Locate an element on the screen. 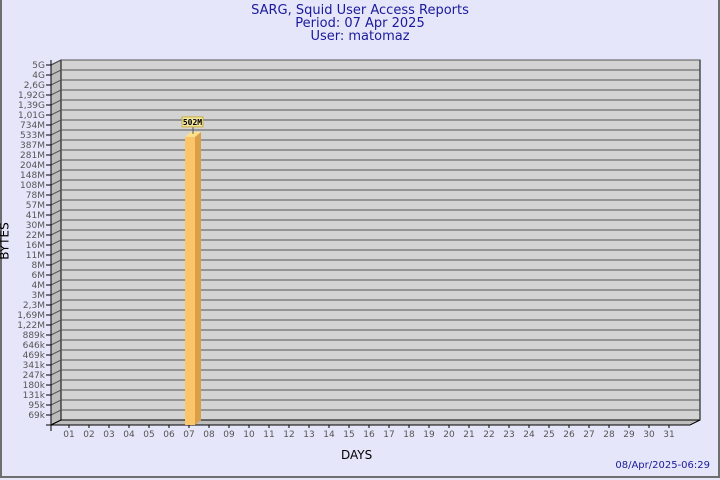 This screenshot has width=720, height=480. data-label-box is located at coordinates (192, 122).